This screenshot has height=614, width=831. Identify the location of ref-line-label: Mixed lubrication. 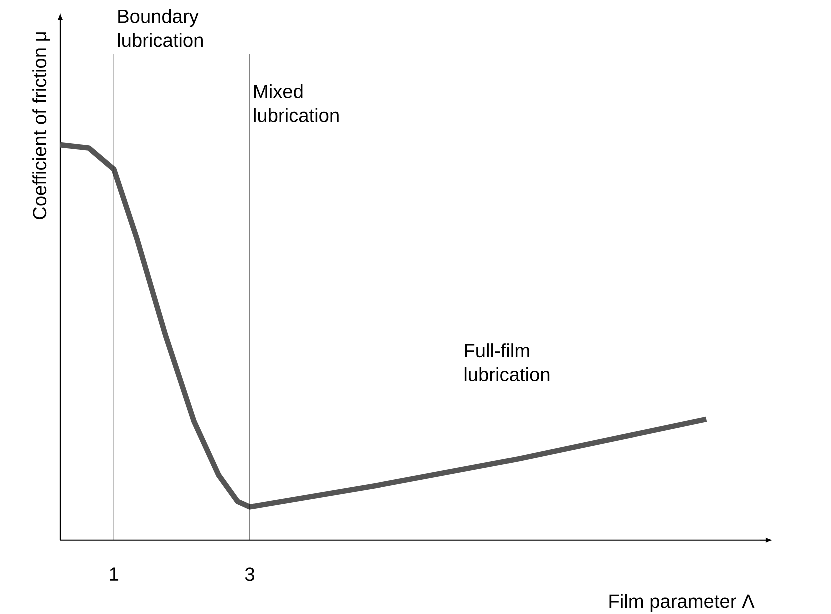
(296, 103).